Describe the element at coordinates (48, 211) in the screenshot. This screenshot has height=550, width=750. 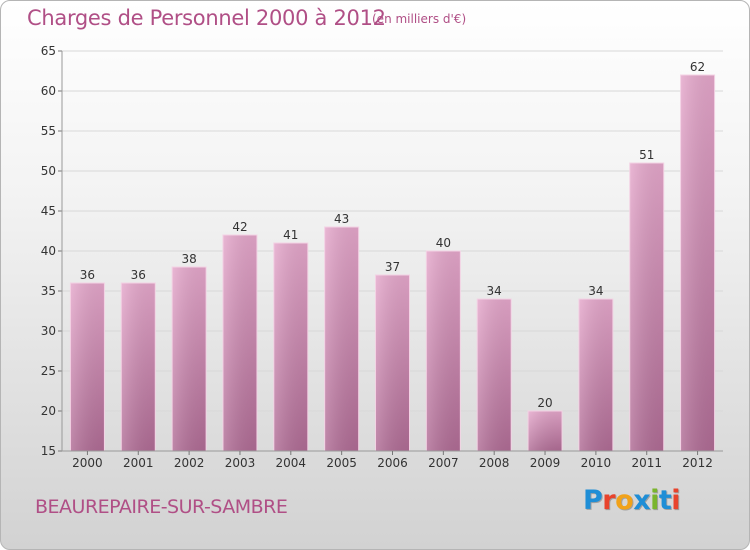
I see `y-tick-label: 45` at that location.